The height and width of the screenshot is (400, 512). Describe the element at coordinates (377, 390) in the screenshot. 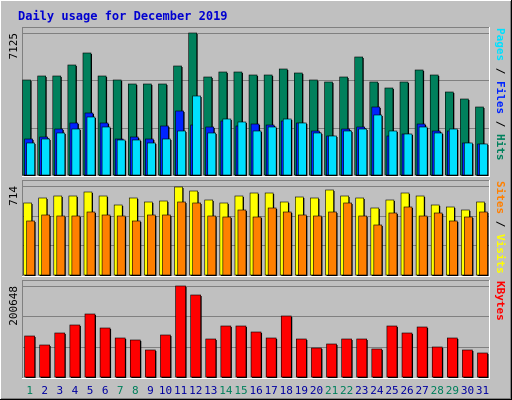

I see `x-tick-label-day-24: 24` at that location.